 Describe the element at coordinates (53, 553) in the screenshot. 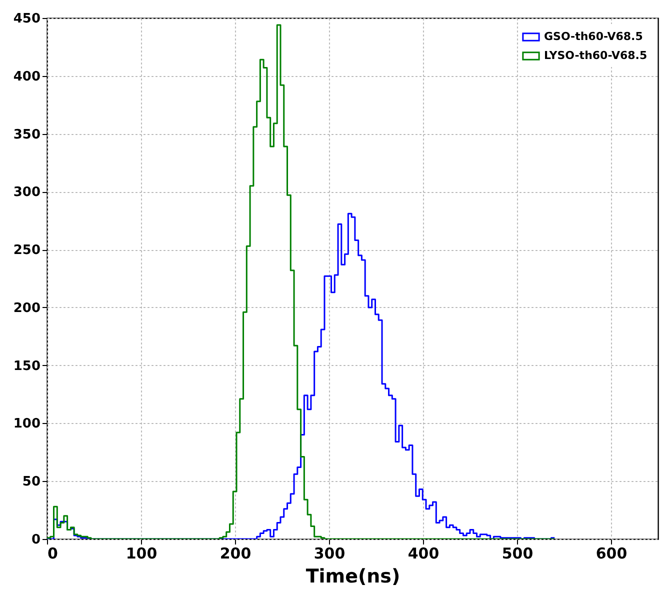

I see `x-tick-label: 0` at that location.